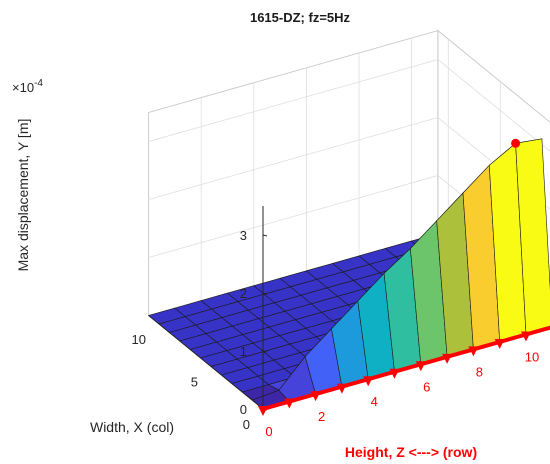 This screenshot has width=550, height=464. I want to click on y-tick-label: 0, so click(268, 431).